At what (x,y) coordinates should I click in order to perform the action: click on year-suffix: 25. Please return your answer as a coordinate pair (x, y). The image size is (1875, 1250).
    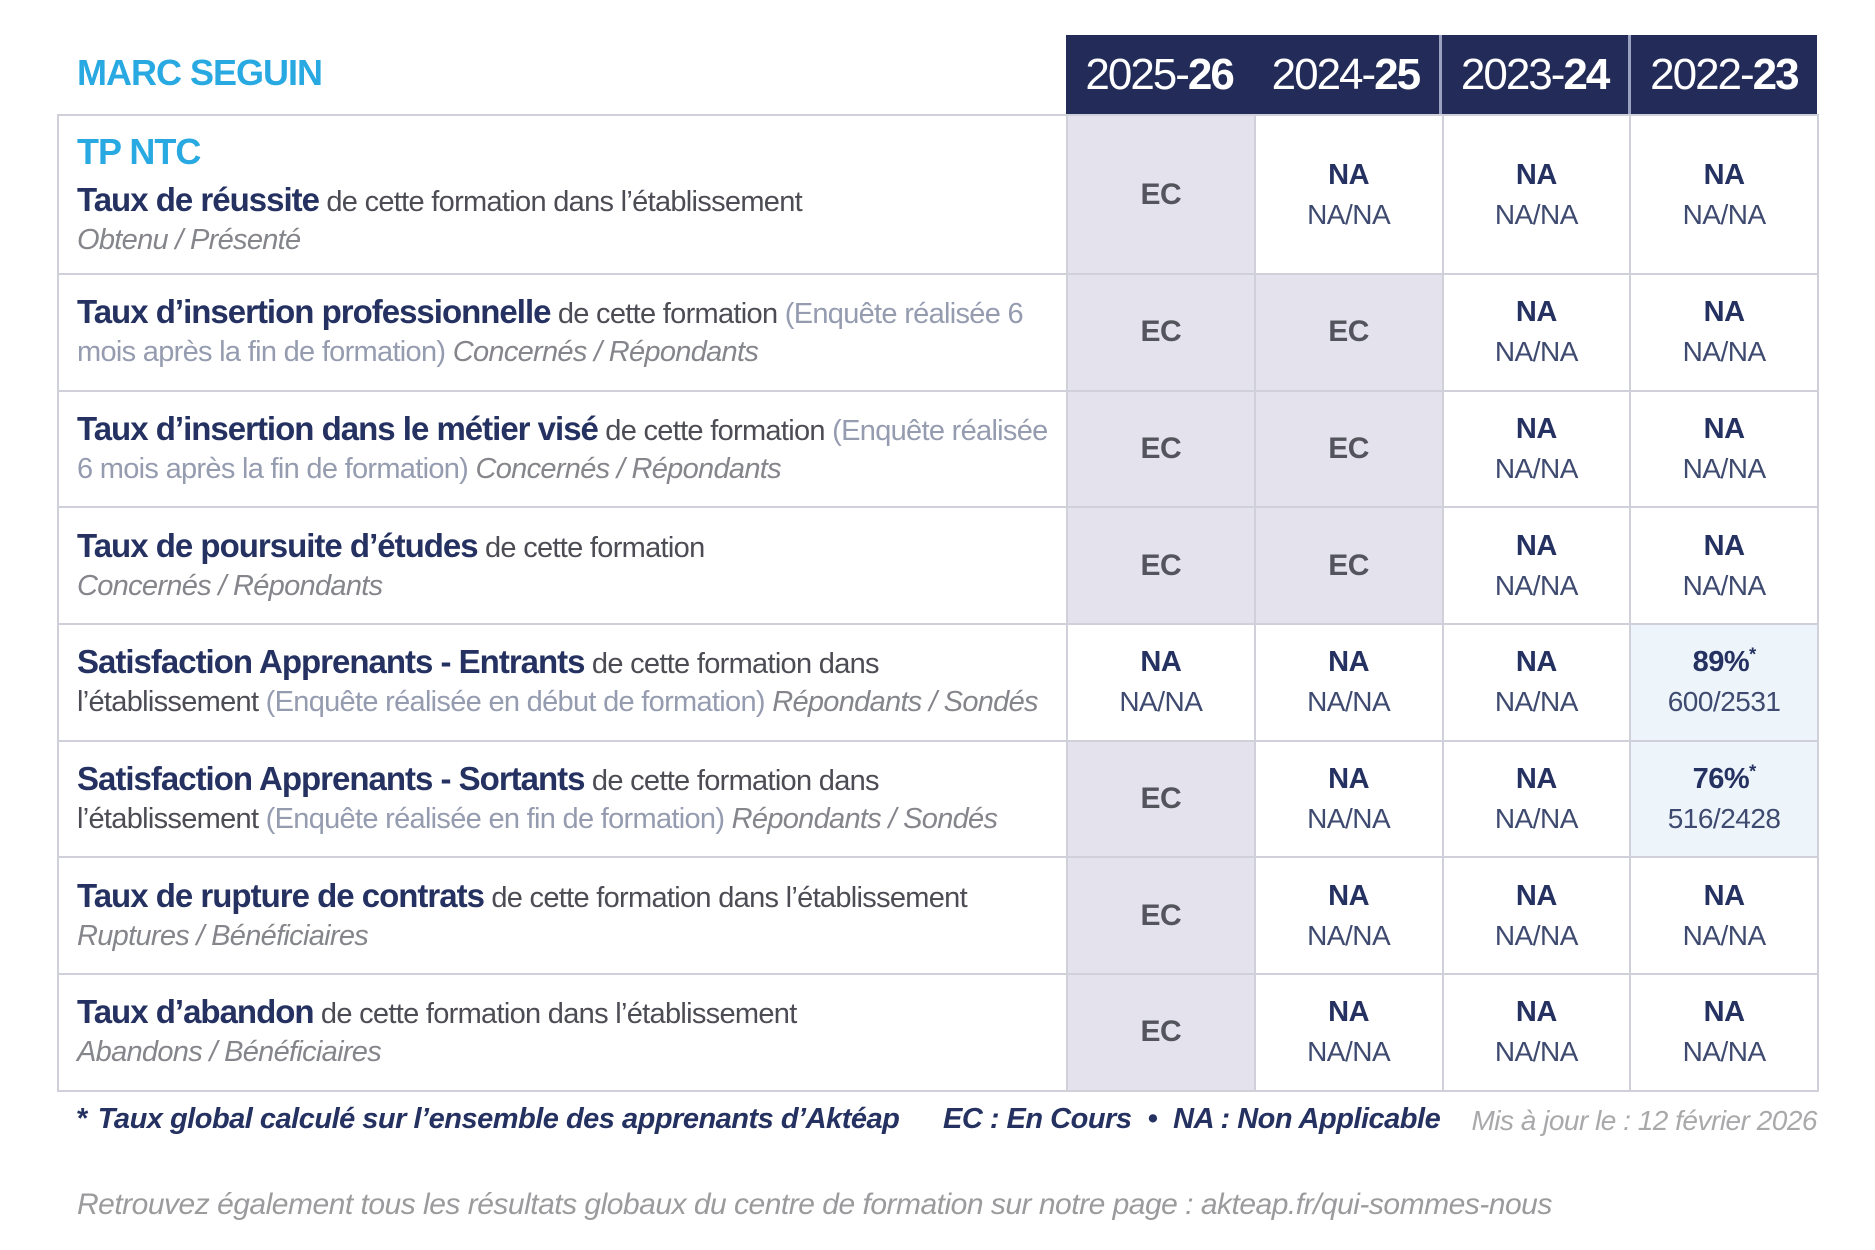
    Looking at the image, I should click on (1397, 74).